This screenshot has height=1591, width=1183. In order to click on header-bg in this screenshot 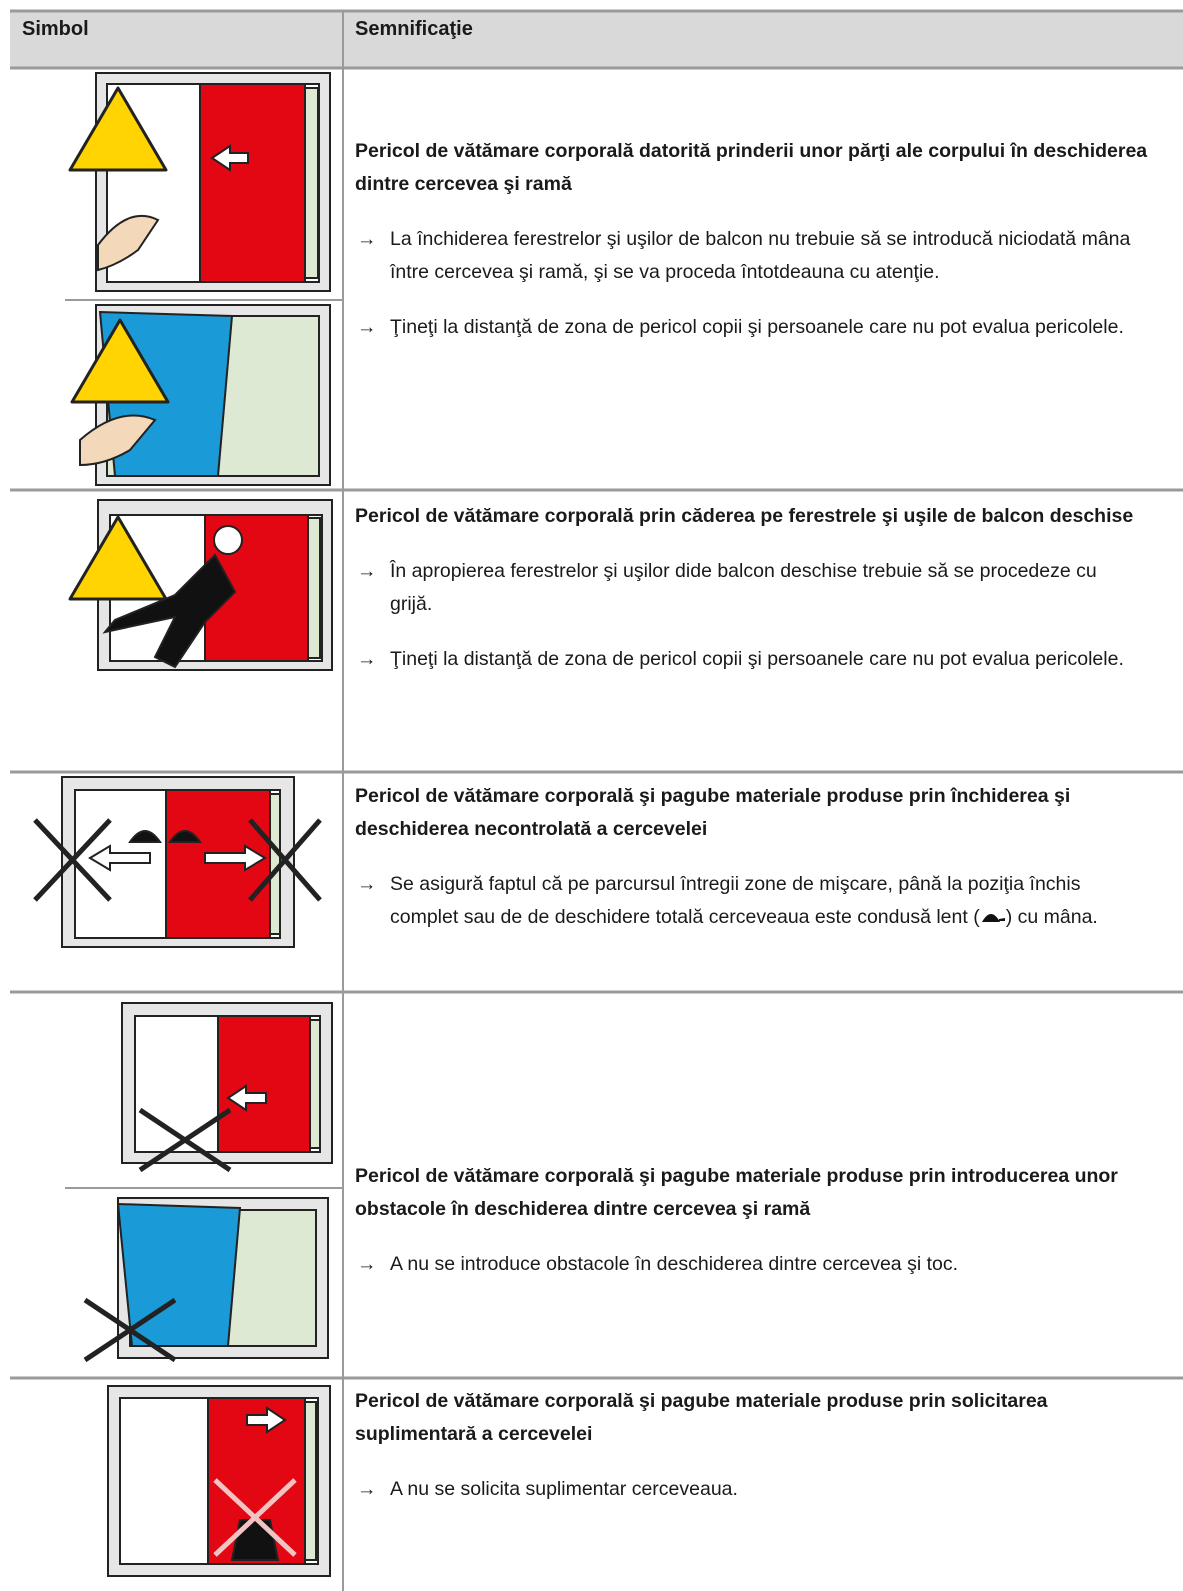, I will do `click(596, 39)`.